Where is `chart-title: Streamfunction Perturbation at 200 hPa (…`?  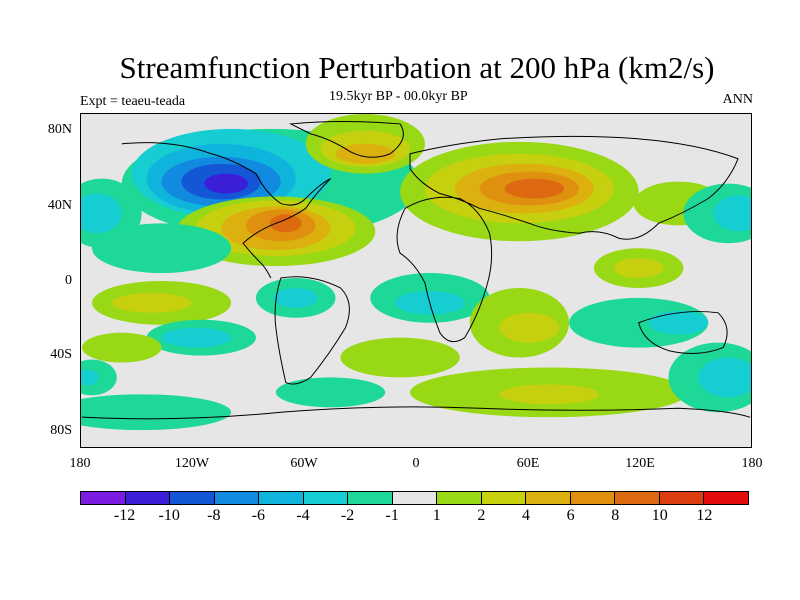
chart-title: Streamfunction Perturbation at 200 hPa (… is located at coordinates (417, 67).